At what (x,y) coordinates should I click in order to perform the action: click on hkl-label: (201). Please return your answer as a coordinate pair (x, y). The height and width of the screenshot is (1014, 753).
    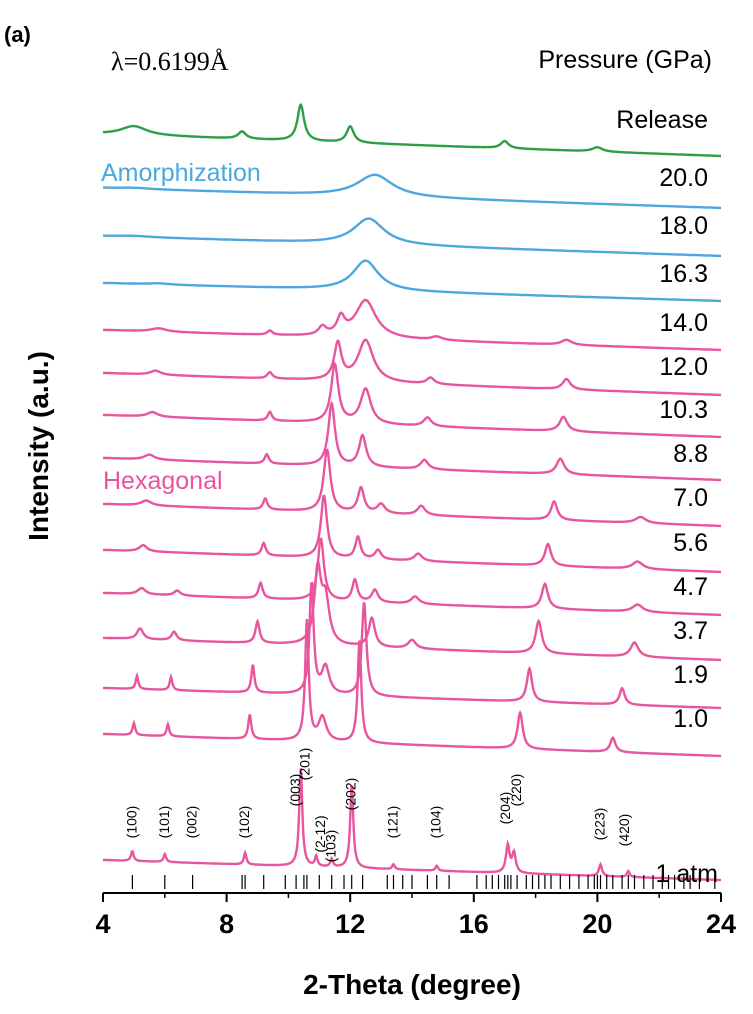
    Looking at the image, I should click on (304, 764).